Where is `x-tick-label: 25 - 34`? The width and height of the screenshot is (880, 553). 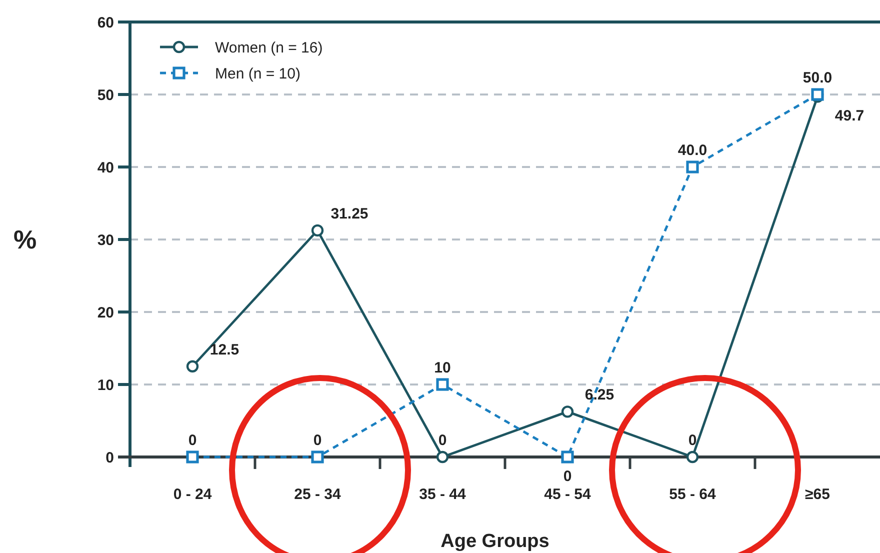
x-tick-label: 25 - 34 is located at coordinates (318, 494).